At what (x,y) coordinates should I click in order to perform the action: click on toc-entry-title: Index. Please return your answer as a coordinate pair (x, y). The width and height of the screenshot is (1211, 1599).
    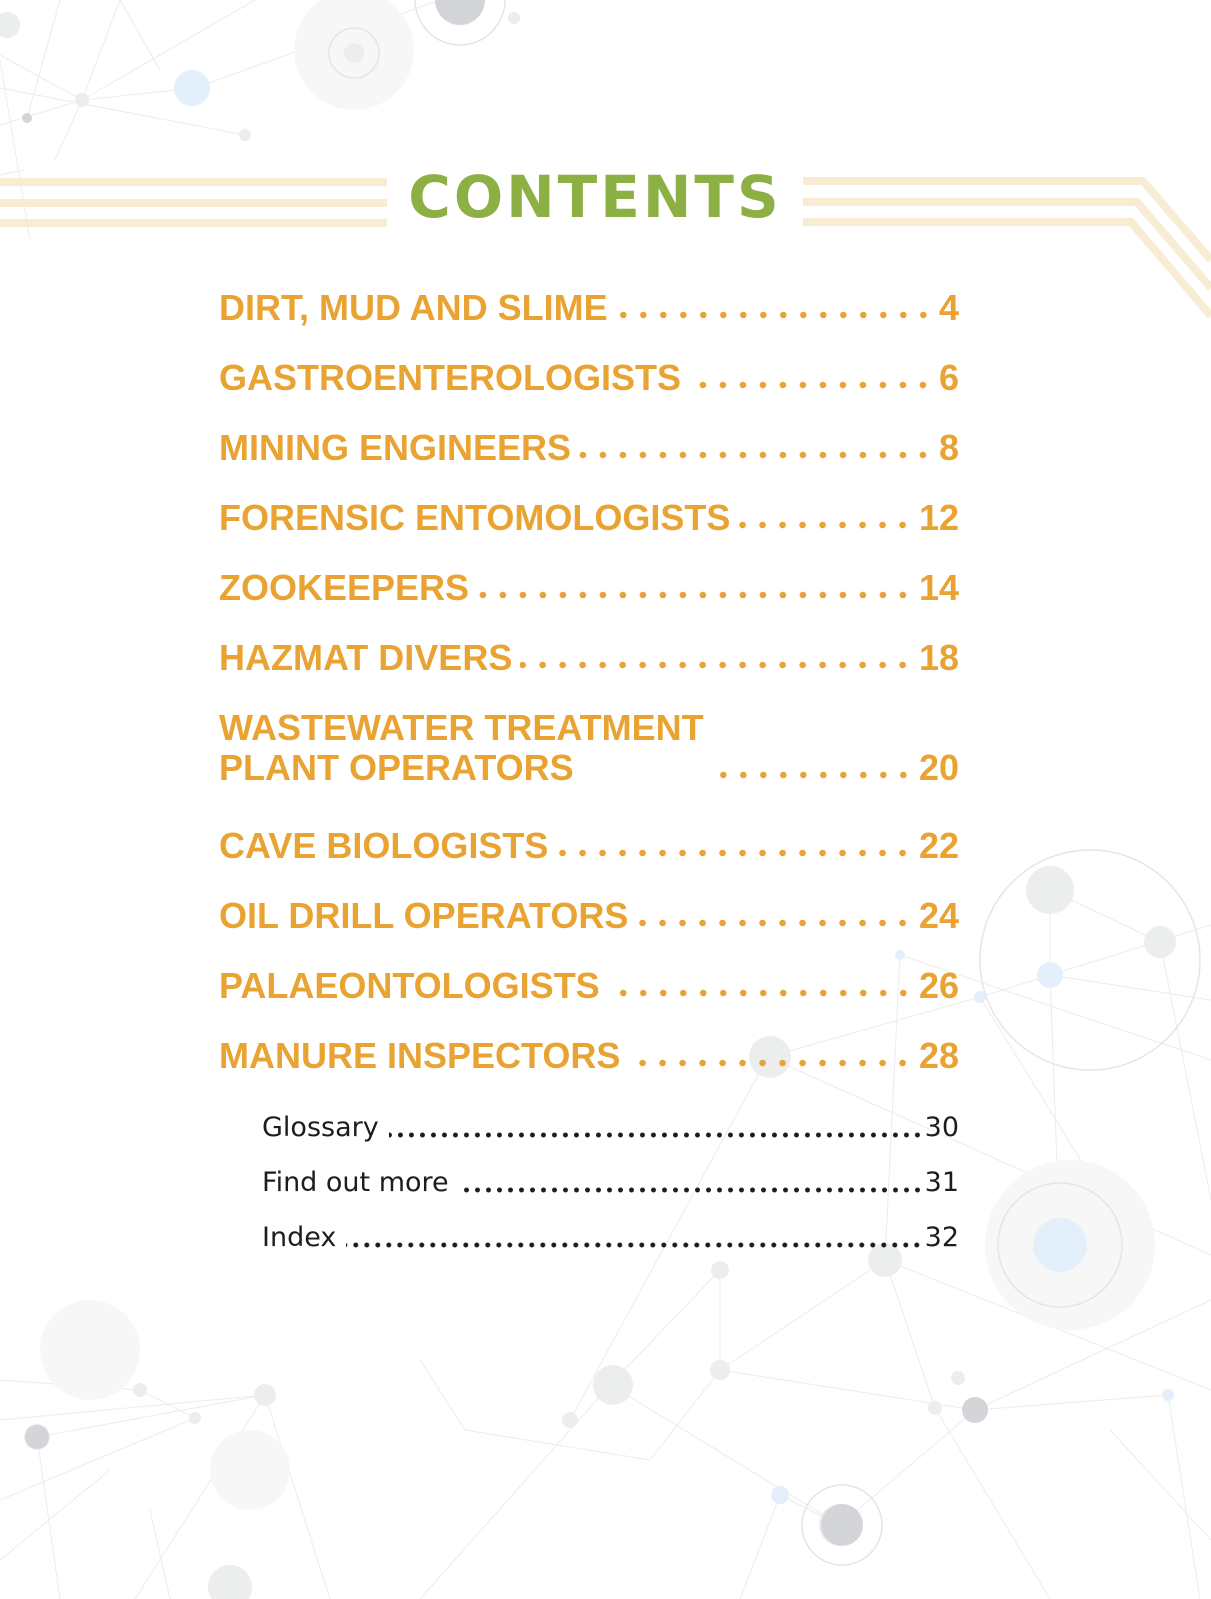
    Looking at the image, I should click on (299, 1237).